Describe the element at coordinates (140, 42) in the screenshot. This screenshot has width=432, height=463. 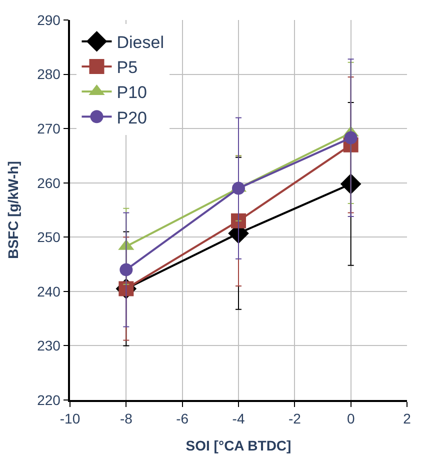
I see `legend-label: Diesel` at that location.